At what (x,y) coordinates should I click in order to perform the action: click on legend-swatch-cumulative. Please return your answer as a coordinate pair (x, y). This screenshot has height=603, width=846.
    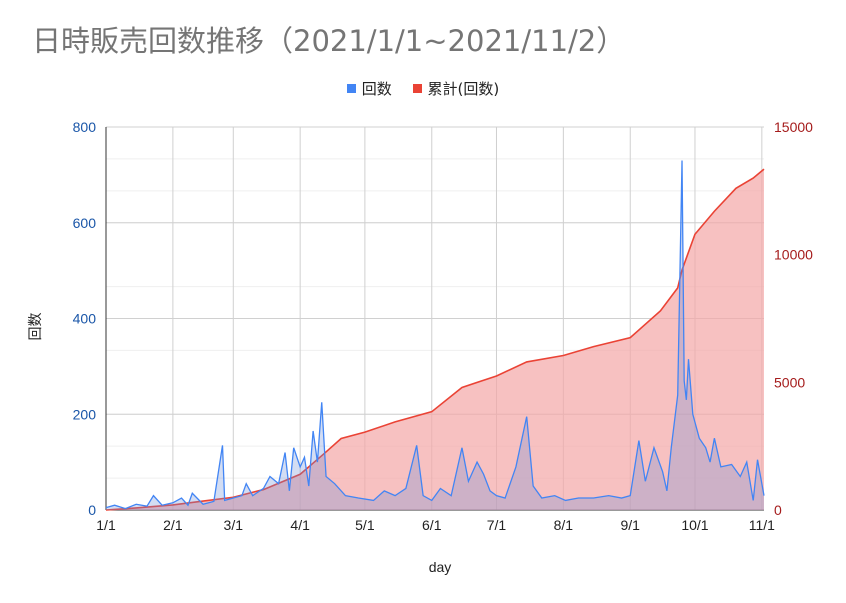
    Looking at the image, I should click on (417, 88).